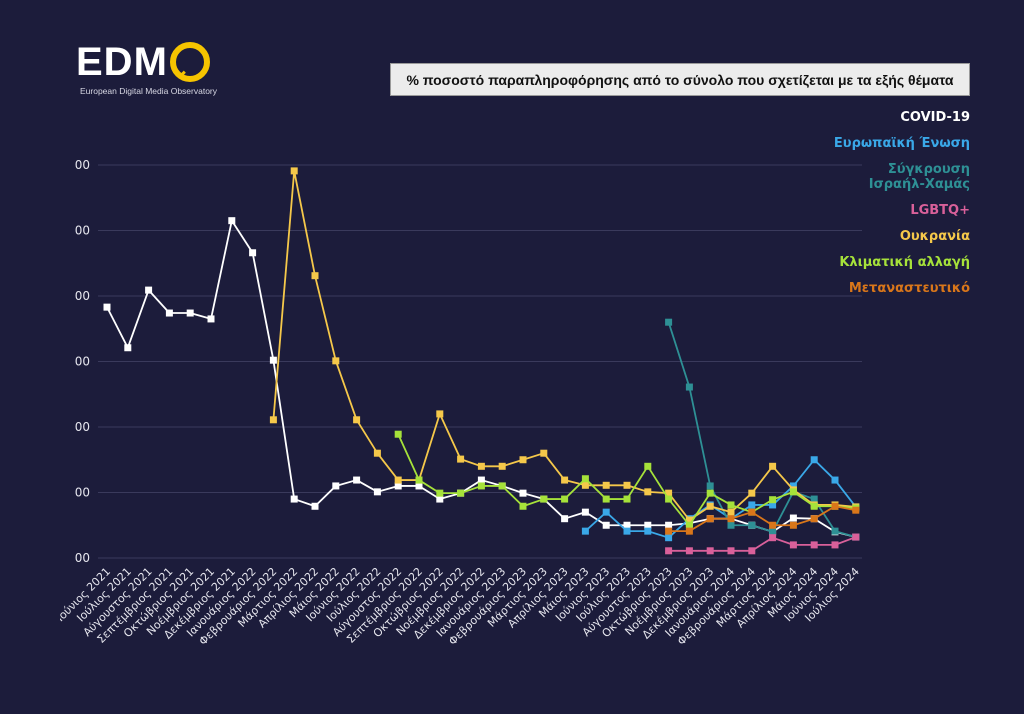  Describe the element at coordinates (940, 210) in the screenshot. I see `legend-item: LGBTQ+` at that location.